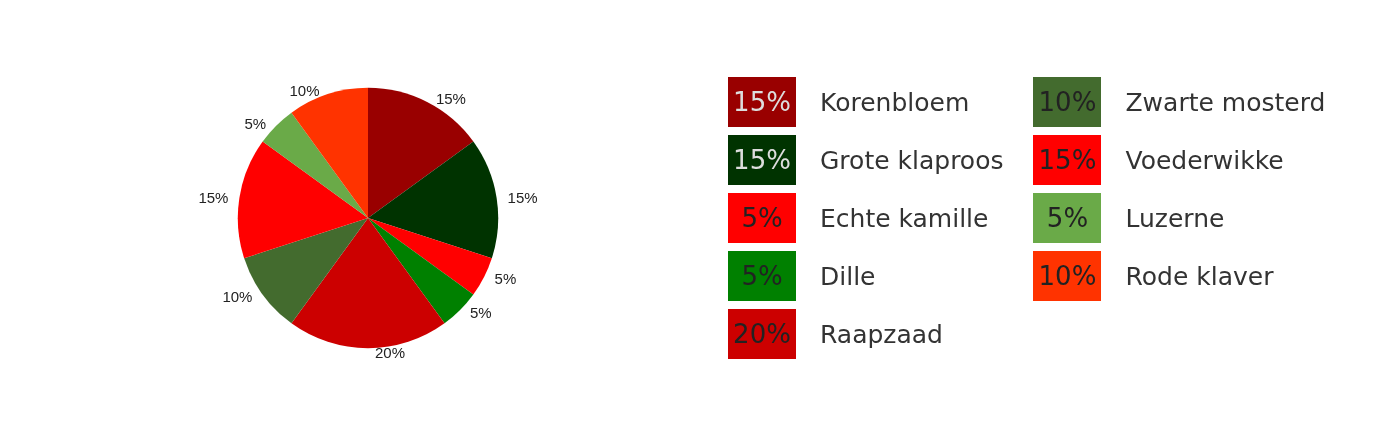  I want to click on legend-label: Korenbloem, so click(895, 102).